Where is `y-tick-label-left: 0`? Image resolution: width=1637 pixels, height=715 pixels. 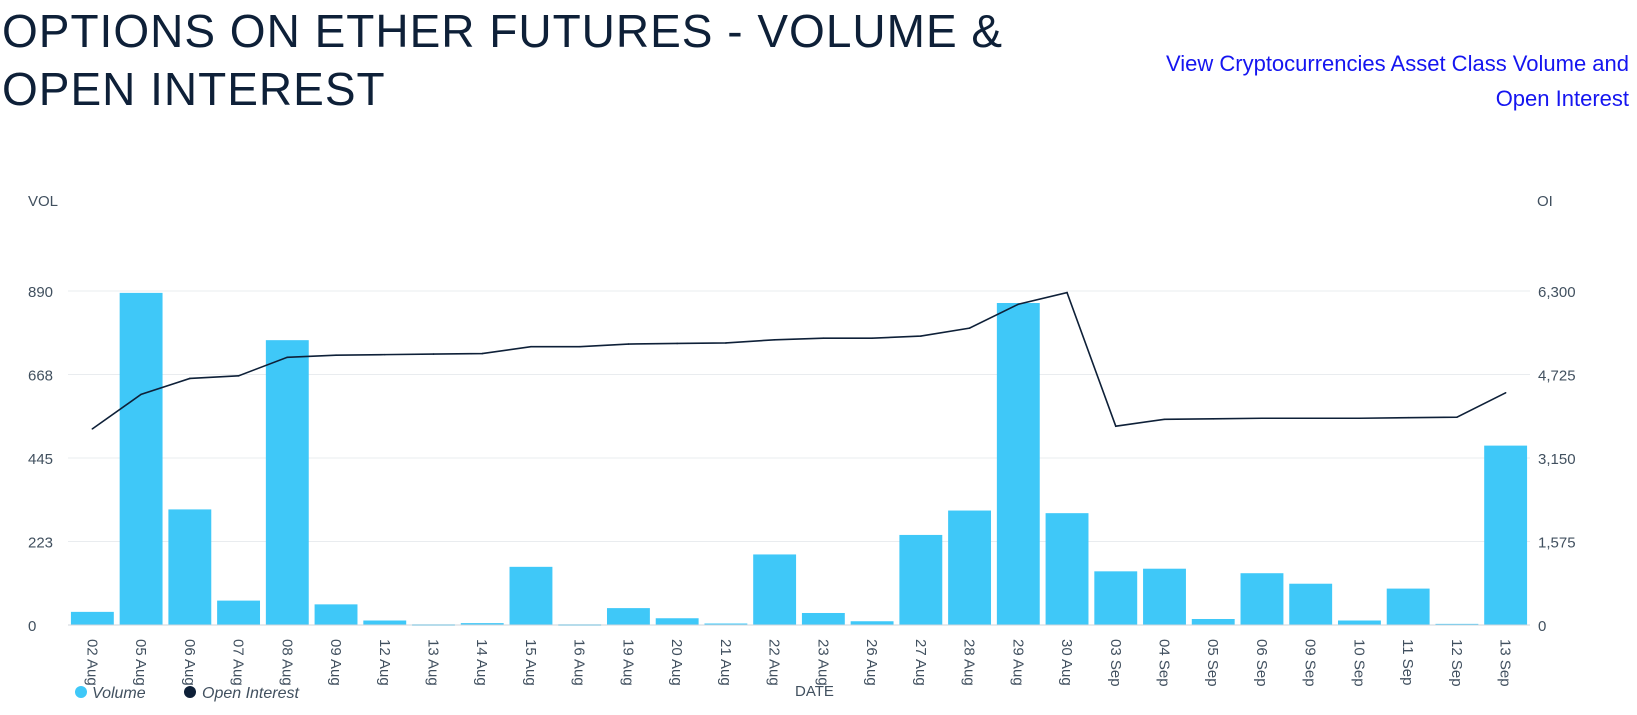 y-tick-label-left: 0 is located at coordinates (32, 626).